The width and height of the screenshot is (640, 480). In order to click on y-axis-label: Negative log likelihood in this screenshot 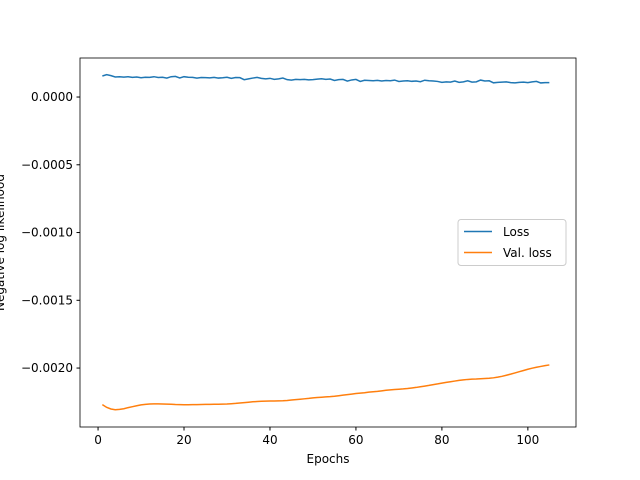, I will do `click(3, 242)`.